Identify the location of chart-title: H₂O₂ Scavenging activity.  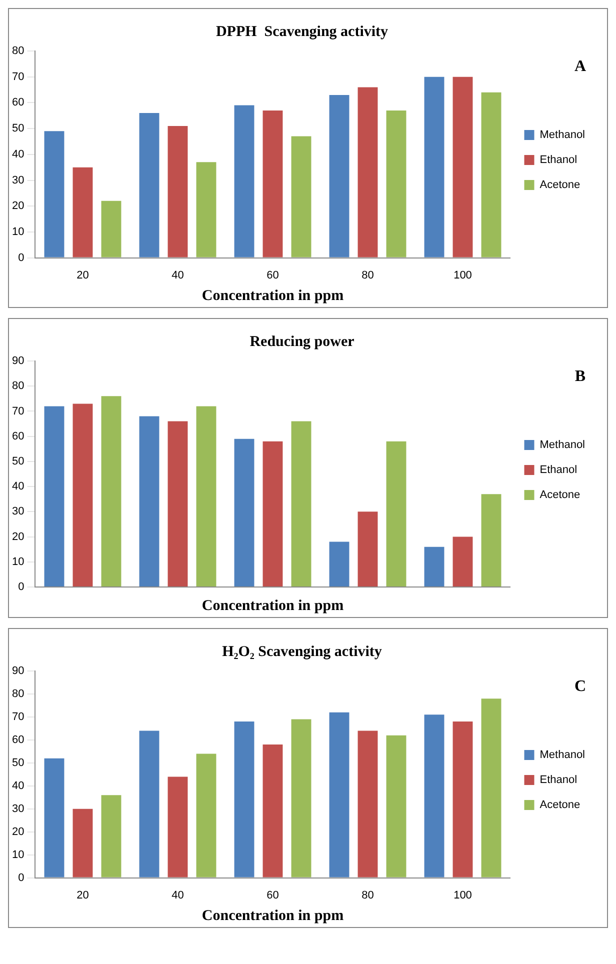
(302, 652).